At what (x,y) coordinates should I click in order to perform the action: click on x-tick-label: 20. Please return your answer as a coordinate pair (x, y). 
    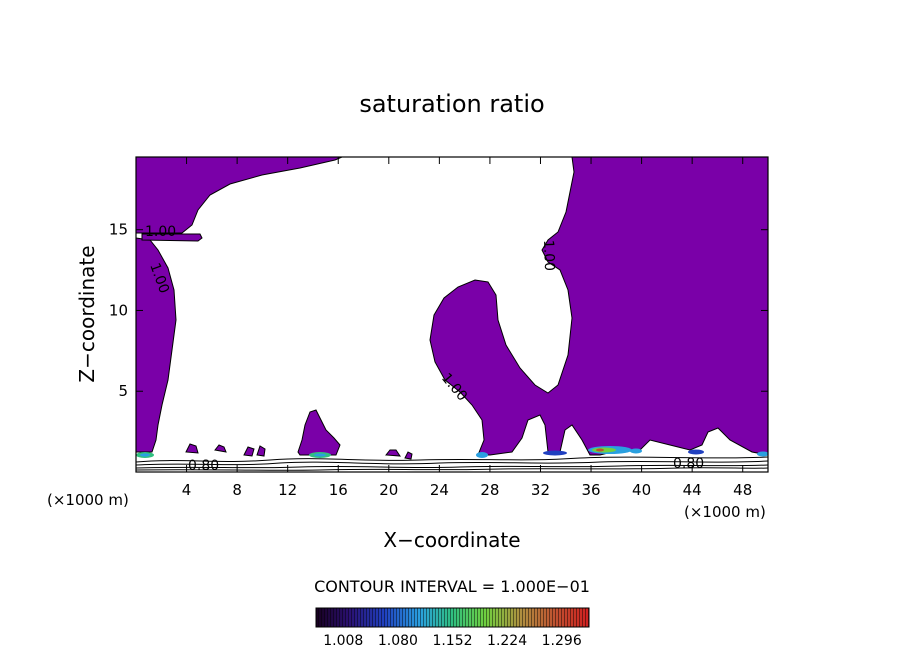
    Looking at the image, I should click on (388, 490).